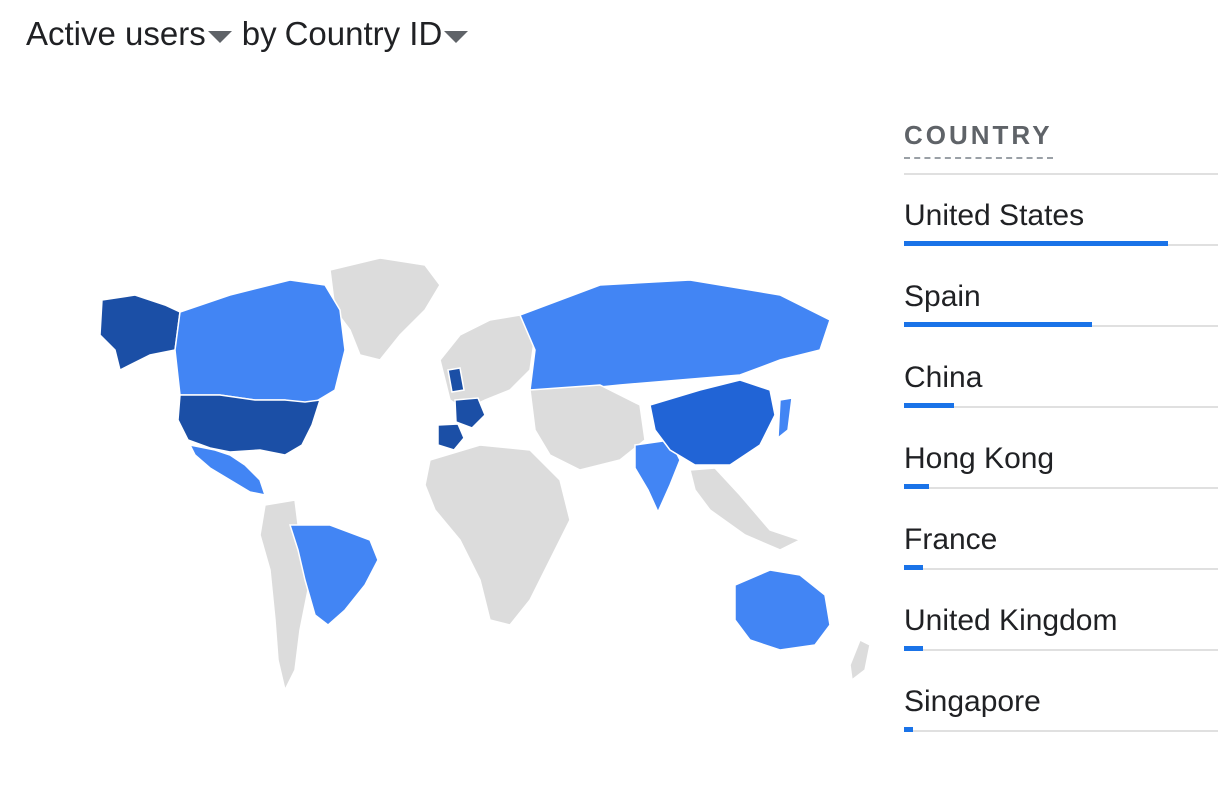 The width and height of the screenshot is (1218, 792). Describe the element at coordinates (116, 33) in the screenshot. I see `metric-label: Active users` at that location.